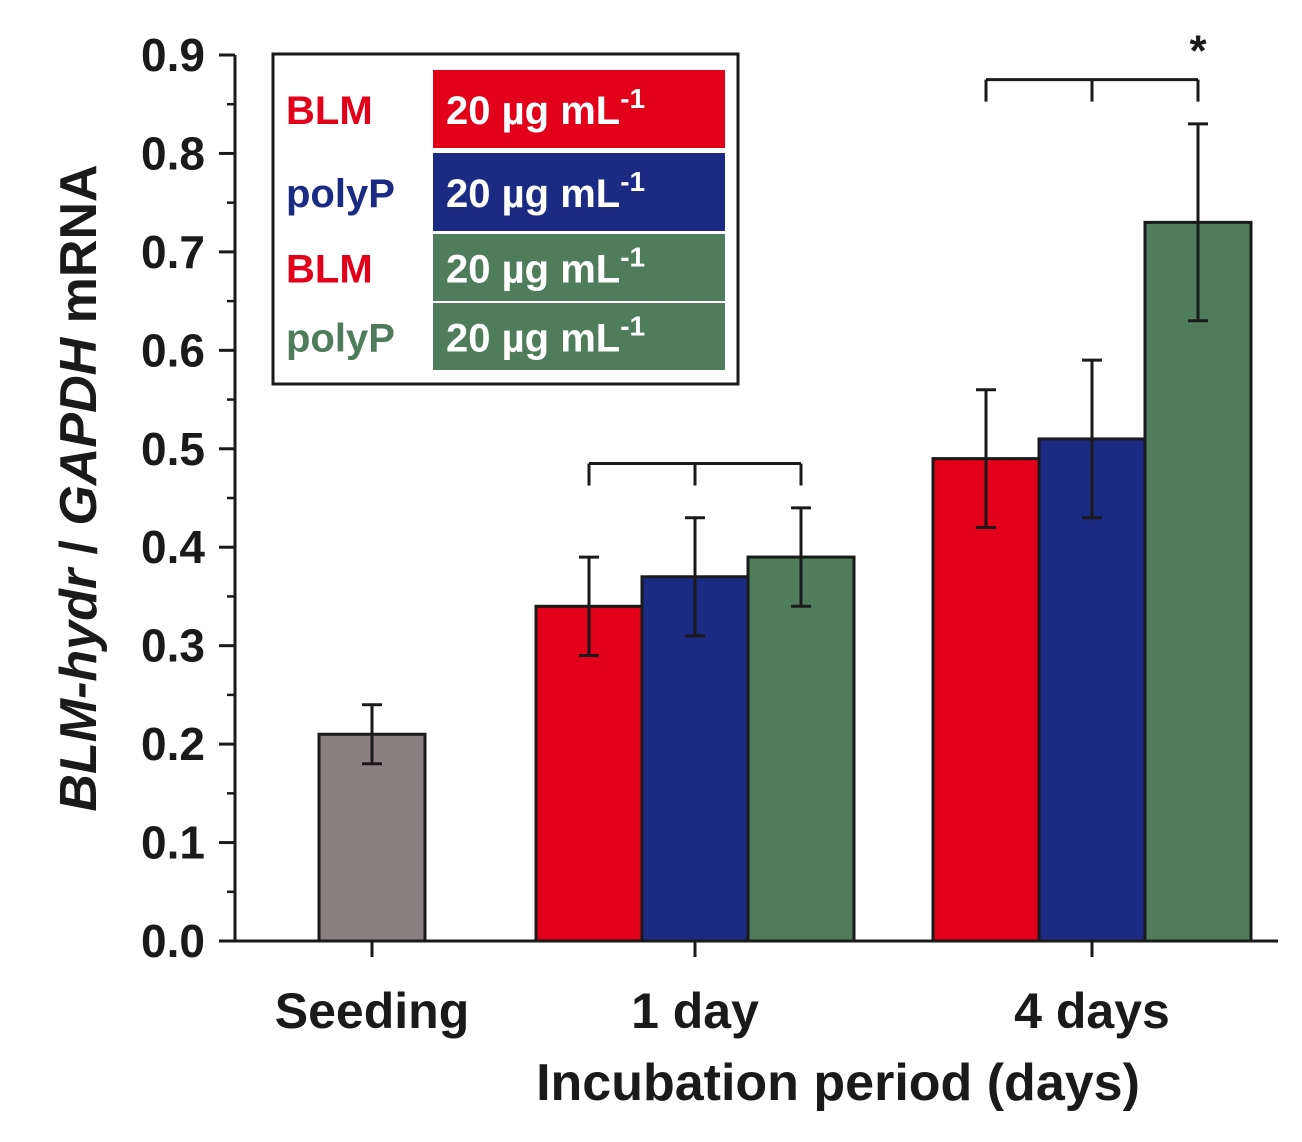 Image resolution: width=1302 pixels, height=1142 pixels. I want to click on y-ticks: 0.0 0.1 0.2 0.3 0.4 0.5 0.6 0.7 0.8 0.9, so click(188, 498).